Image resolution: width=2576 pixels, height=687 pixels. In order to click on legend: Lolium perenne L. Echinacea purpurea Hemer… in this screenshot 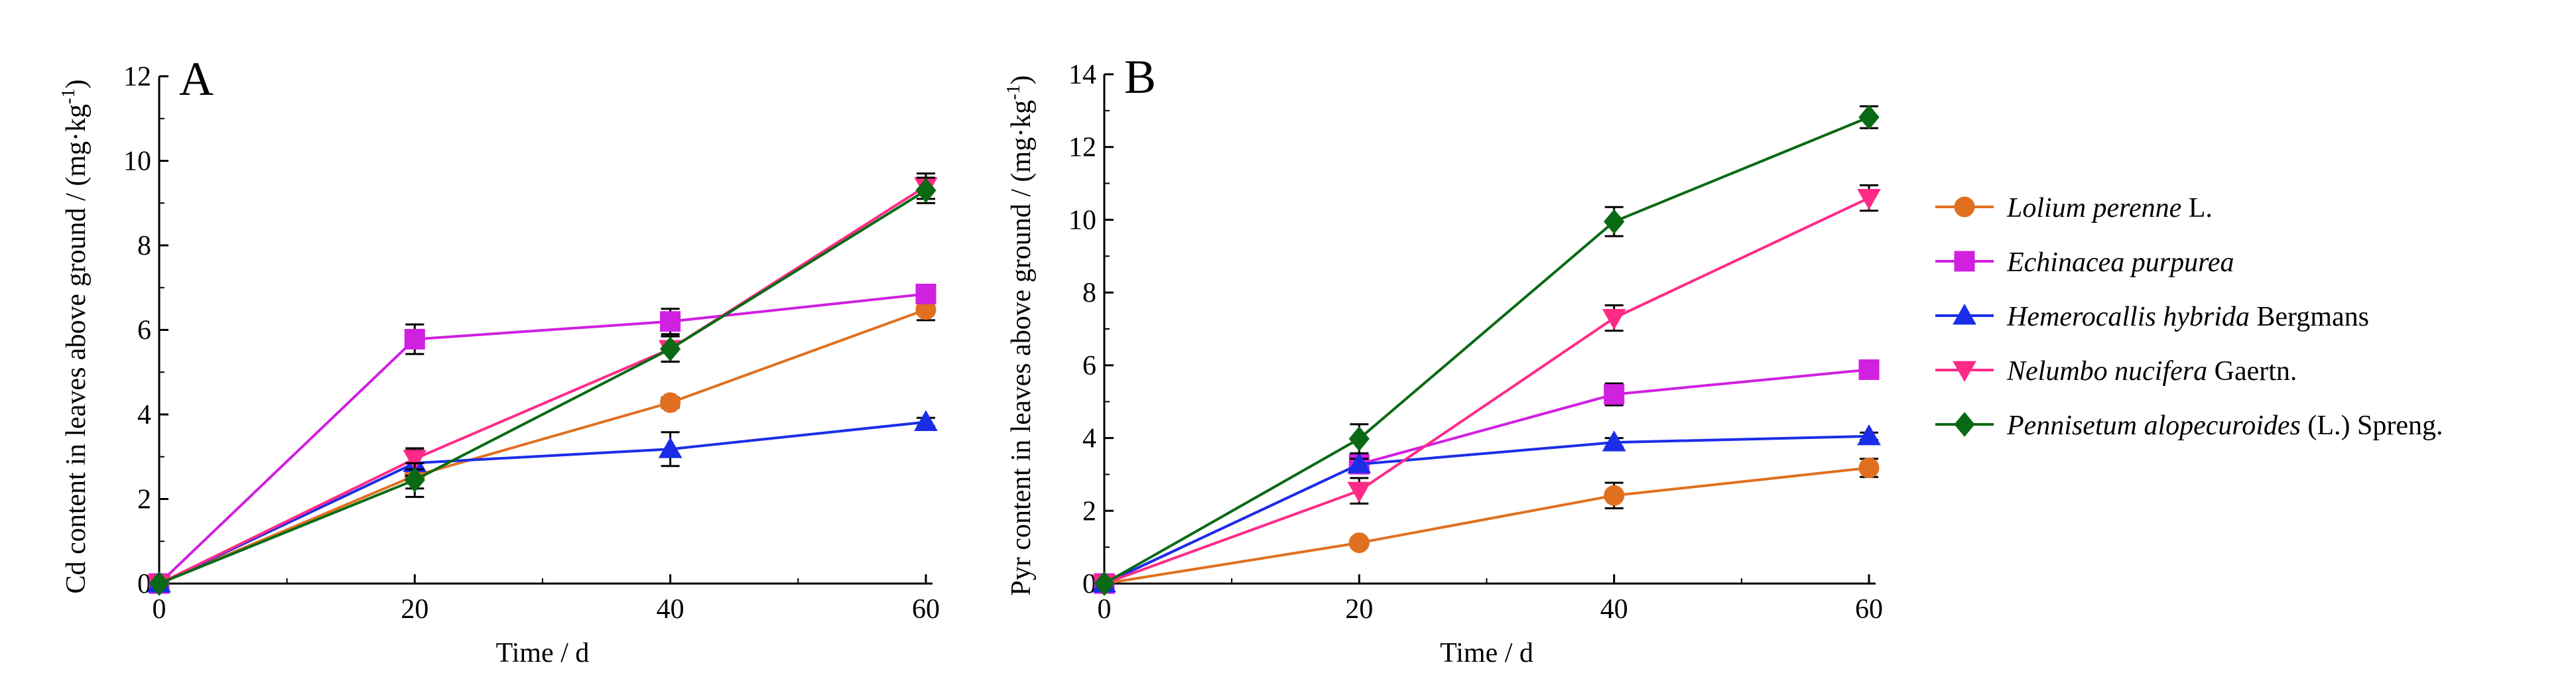, I will do `click(2189, 317)`.